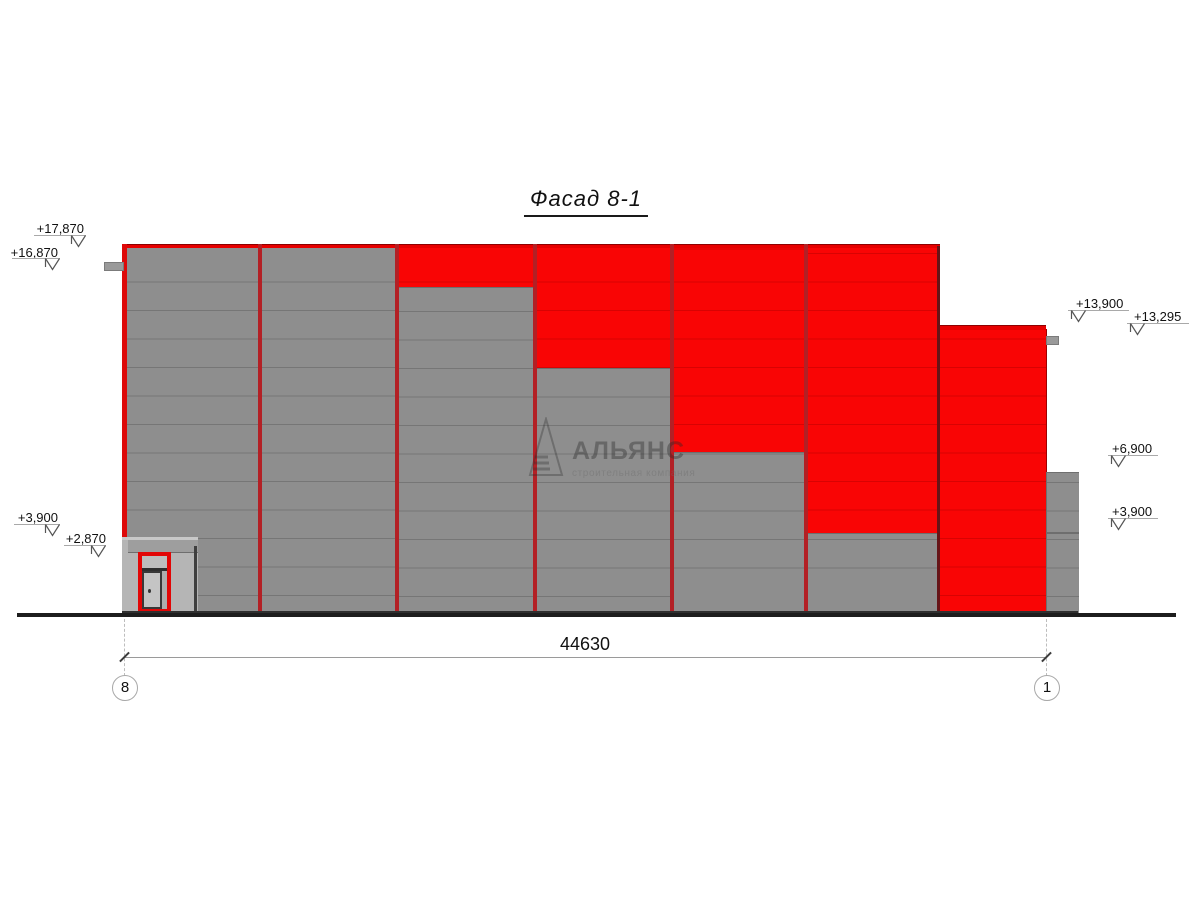 Image resolution: width=1200 pixels, height=900 pixels. What do you see at coordinates (1063, 533) in the screenshot?
I see `parapet-column-seam` at bounding box center [1063, 533].